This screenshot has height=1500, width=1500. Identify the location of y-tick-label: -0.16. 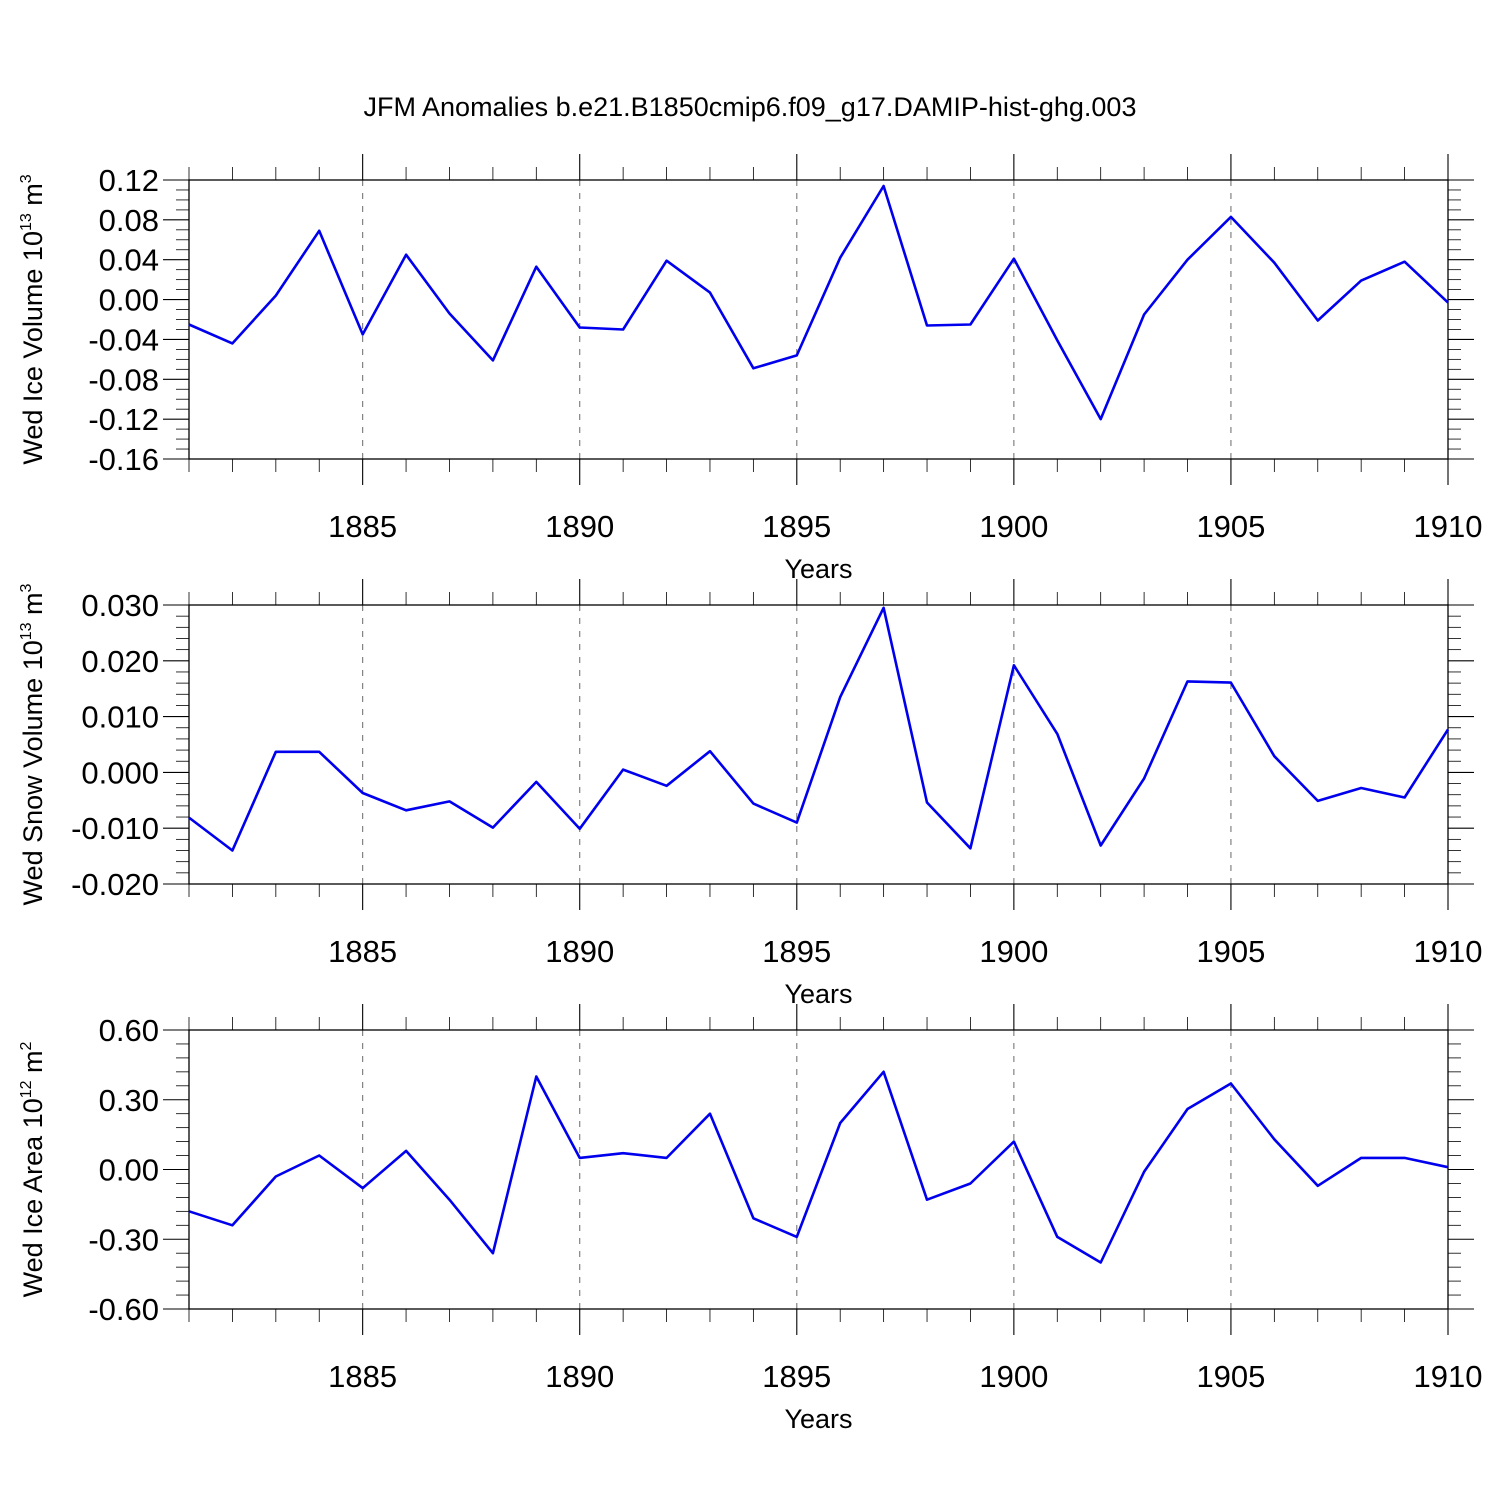
(123, 459).